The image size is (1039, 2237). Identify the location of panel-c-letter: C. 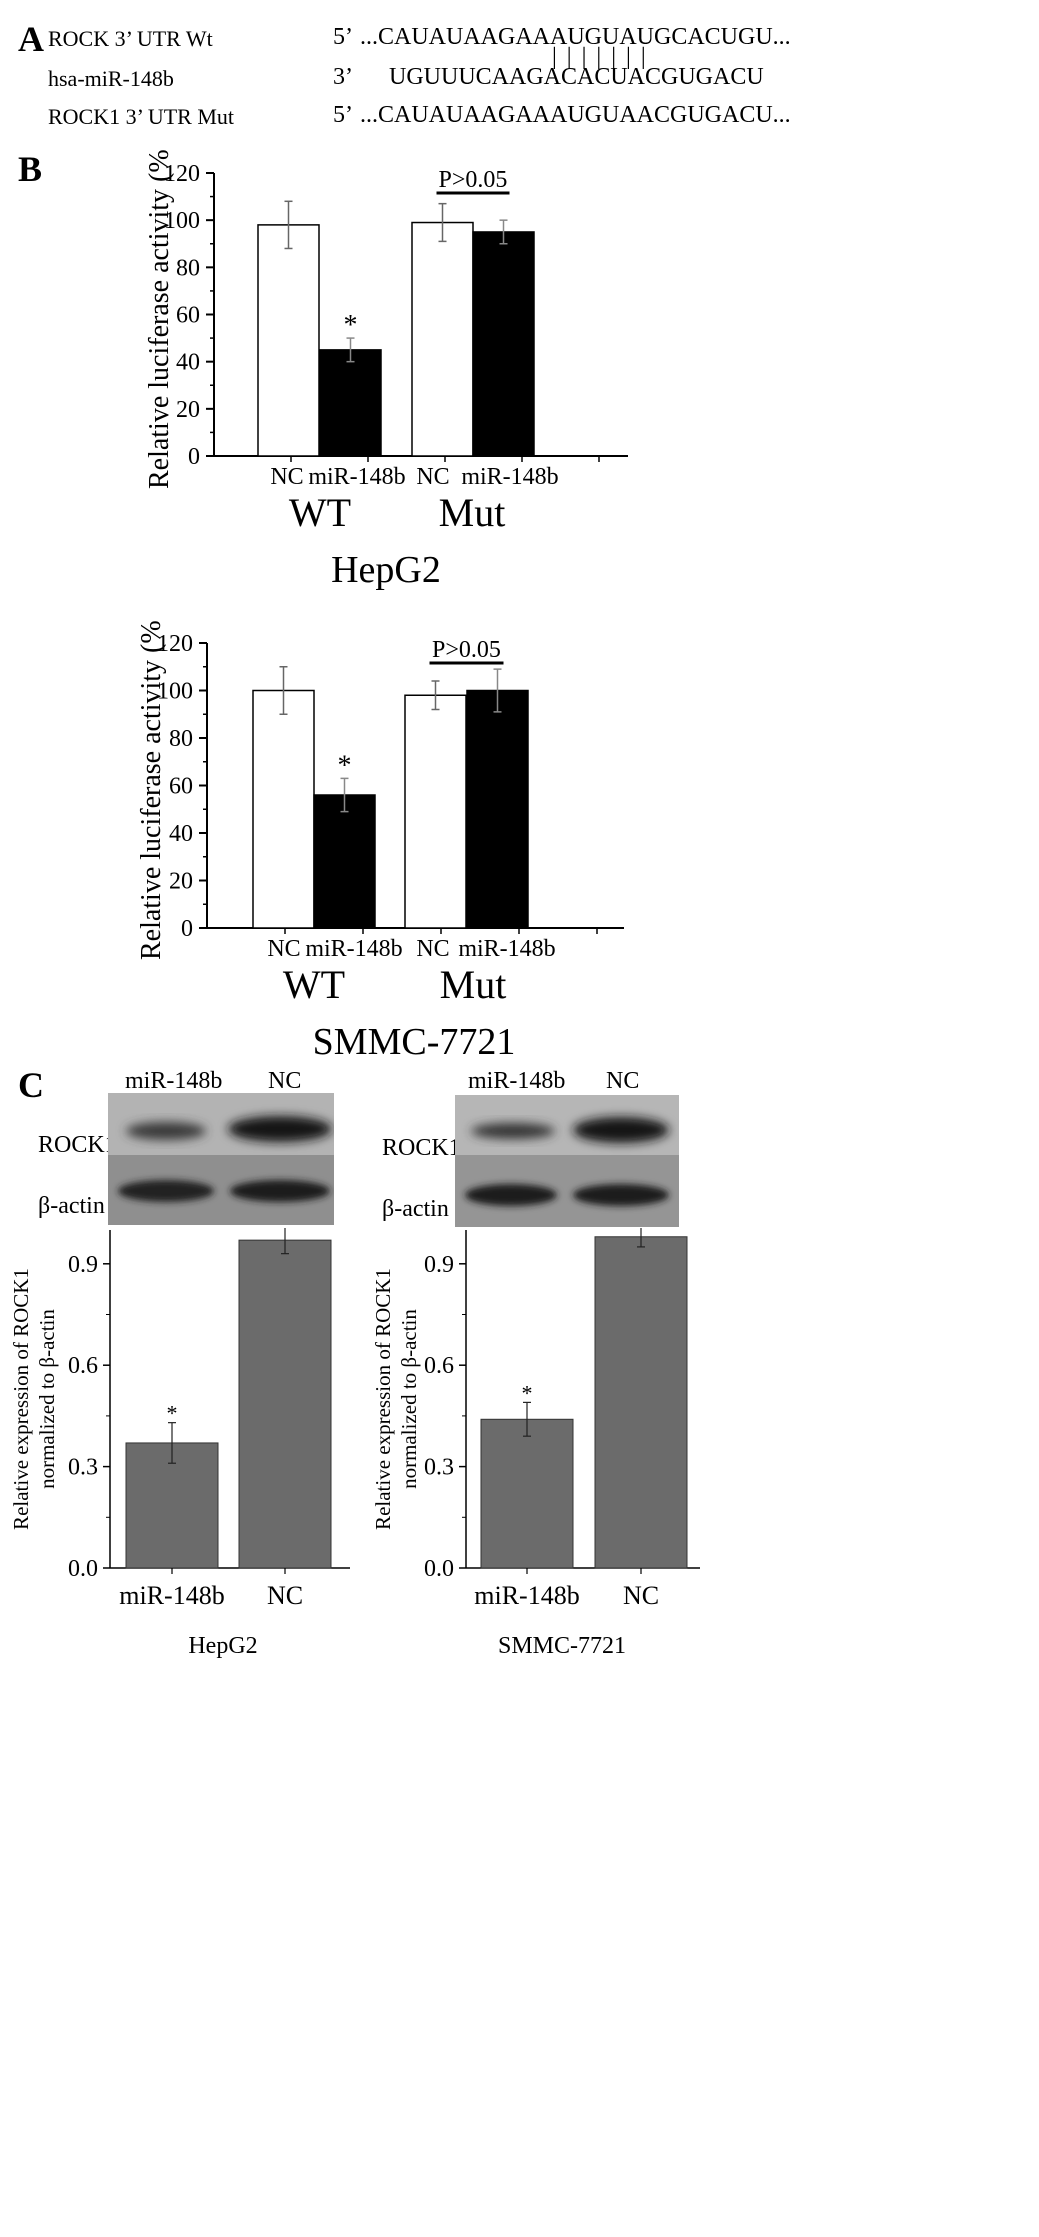
(31, 1085).